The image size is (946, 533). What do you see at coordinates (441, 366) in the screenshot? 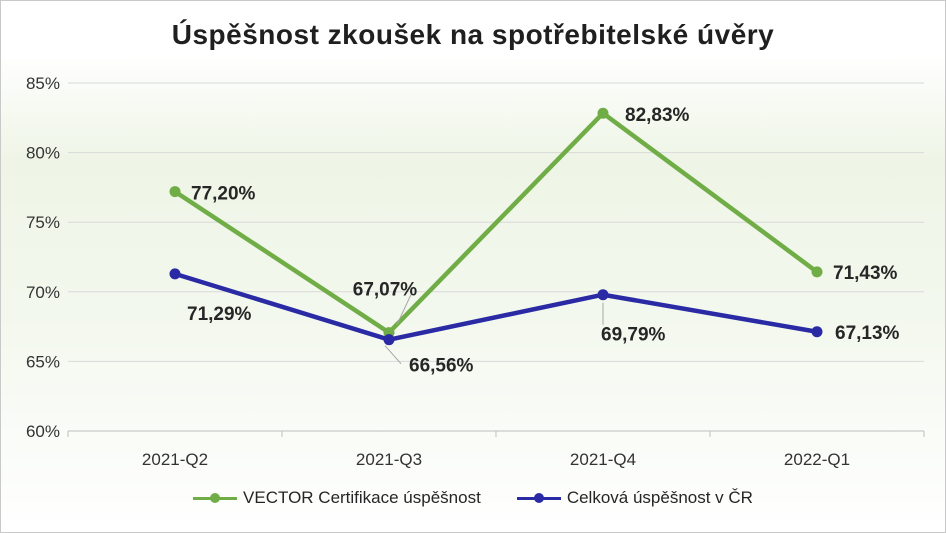
I see `data-label: 66,56%` at bounding box center [441, 366].